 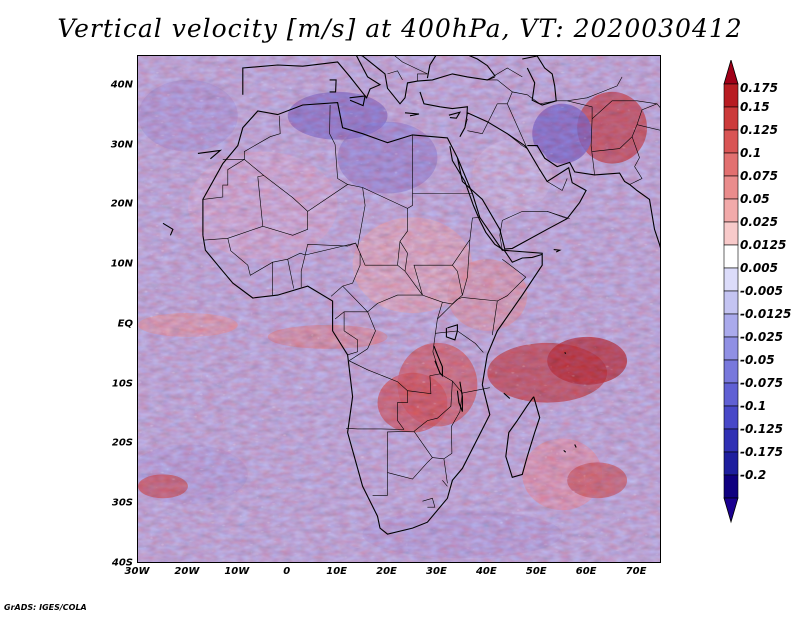 I want to click on lon-tick-label: 0, so click(x=287, y=571).